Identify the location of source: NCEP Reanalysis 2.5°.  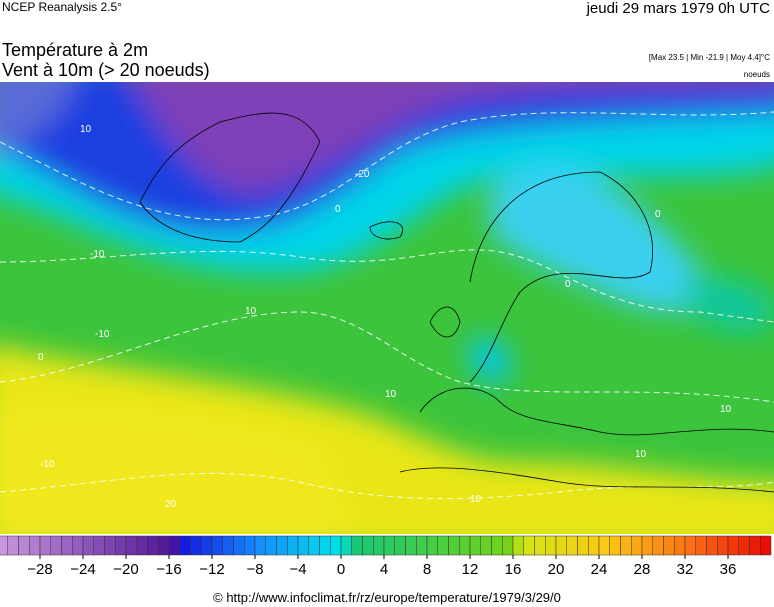
(62, 7).